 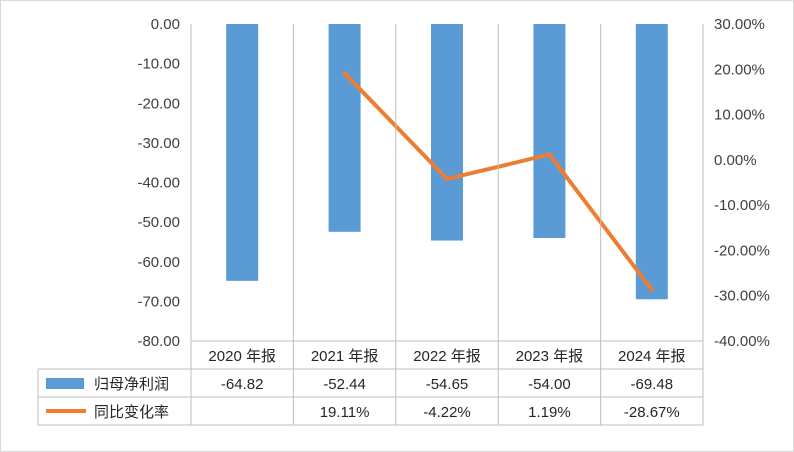 I want to click on change-rate-cell: -4.22%, so click(x=447, y=412).